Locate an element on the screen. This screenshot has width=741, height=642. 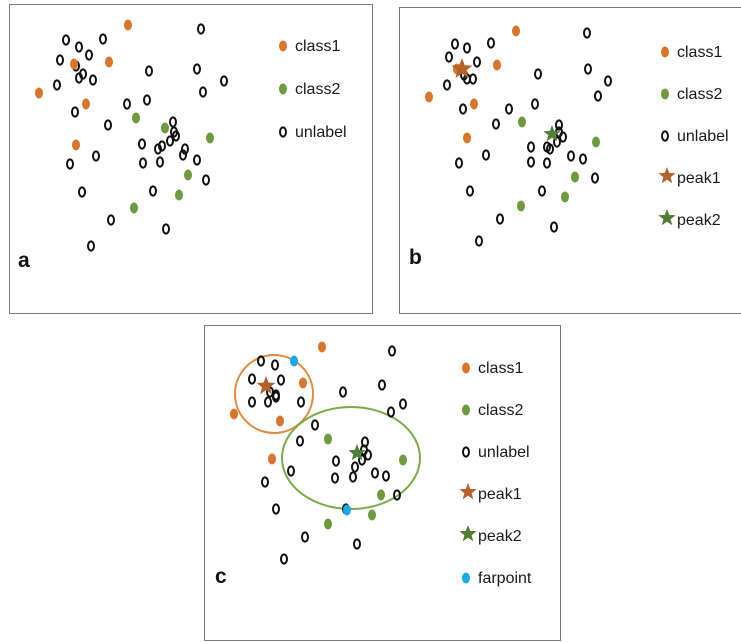
class1-boundary-circle is located at coordinates (274, 394).